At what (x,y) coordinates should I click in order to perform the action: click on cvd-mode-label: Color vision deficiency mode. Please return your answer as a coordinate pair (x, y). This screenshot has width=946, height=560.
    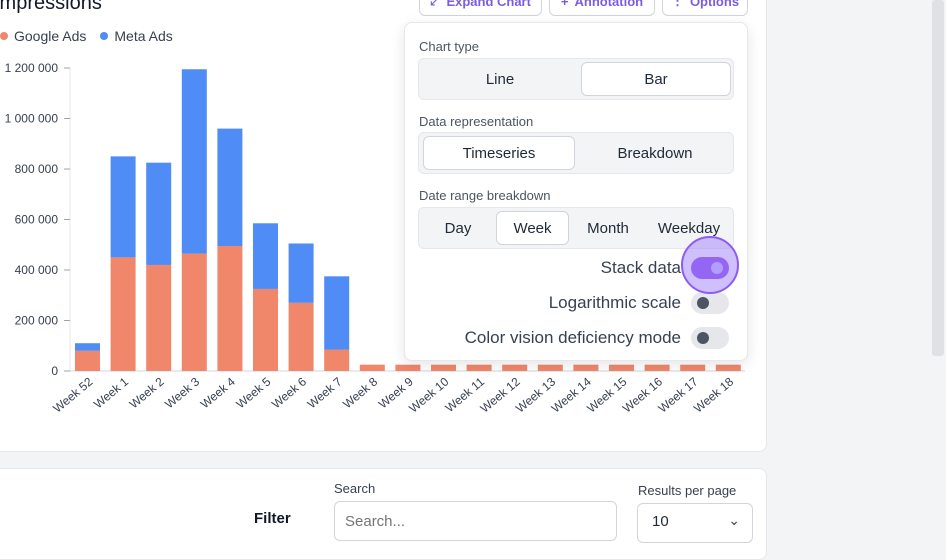
    Looking at the image, I should click on (572, 337).